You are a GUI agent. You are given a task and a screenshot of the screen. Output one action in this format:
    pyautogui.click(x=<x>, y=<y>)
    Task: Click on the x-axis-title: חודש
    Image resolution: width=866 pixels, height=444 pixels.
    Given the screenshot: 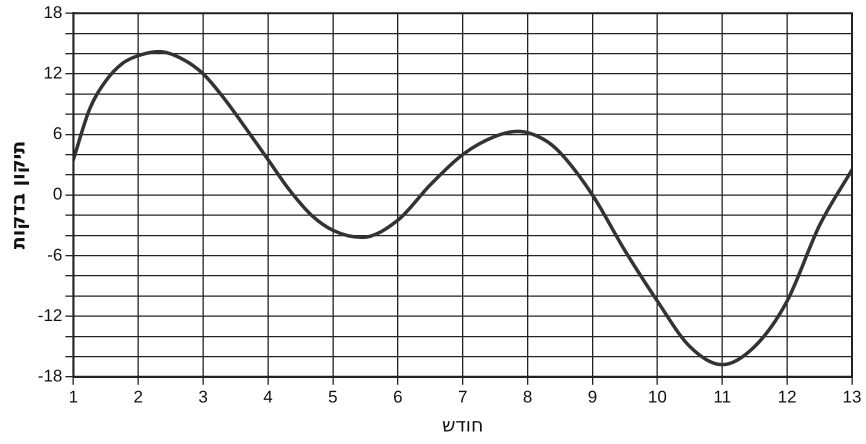 What is the action you would take?
    pyautogui.click(x=463, y=425)
    